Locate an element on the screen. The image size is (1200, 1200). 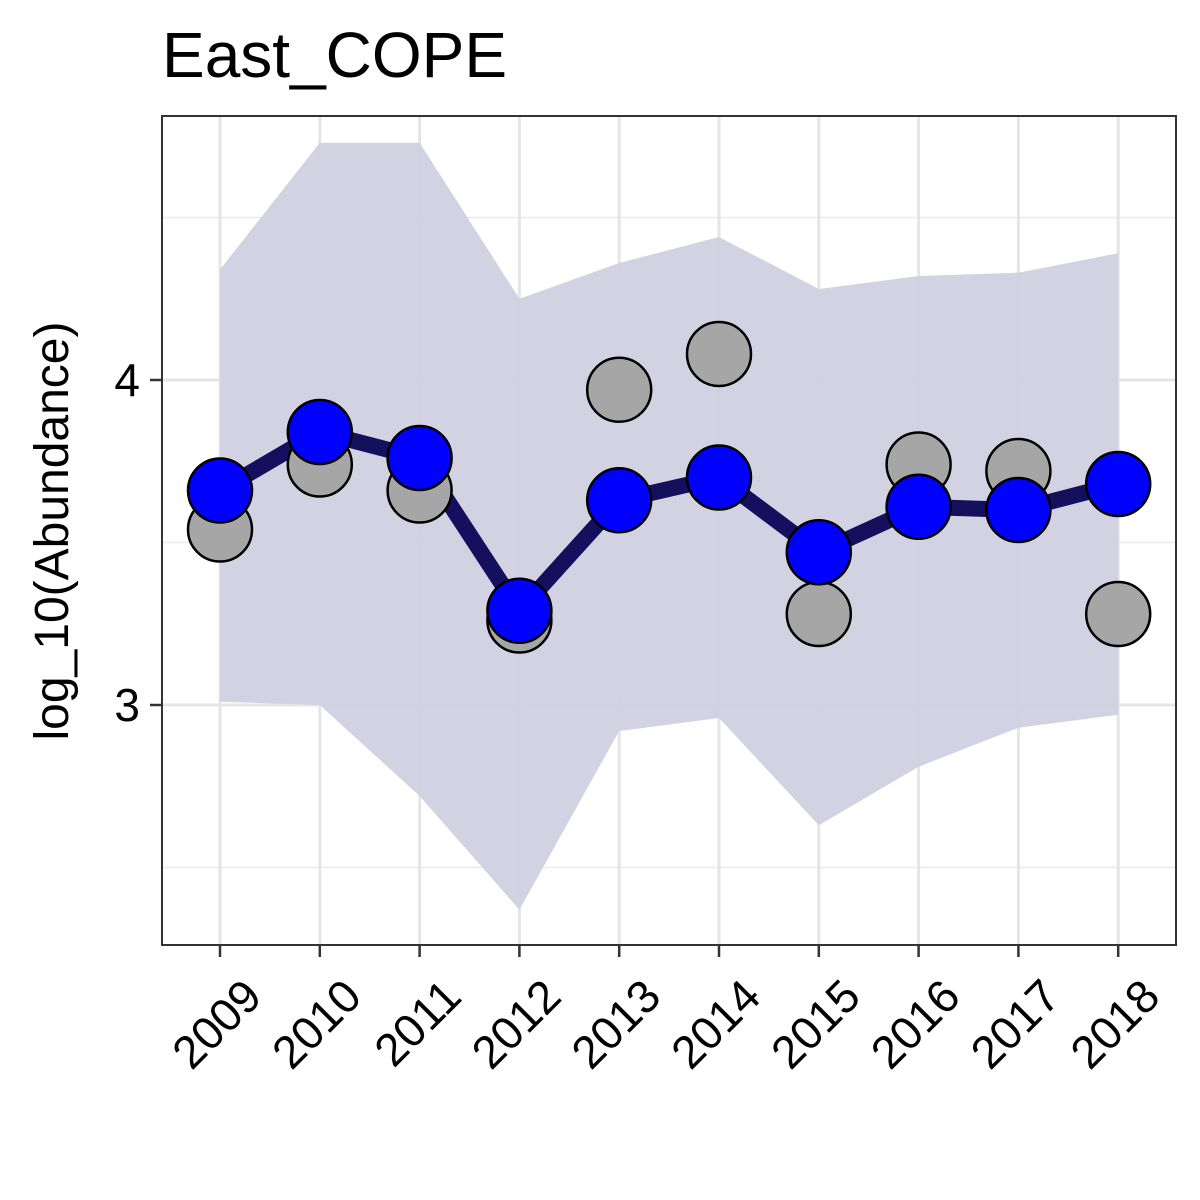
y-tick-label: 3 is located at coordinates (127, 705).